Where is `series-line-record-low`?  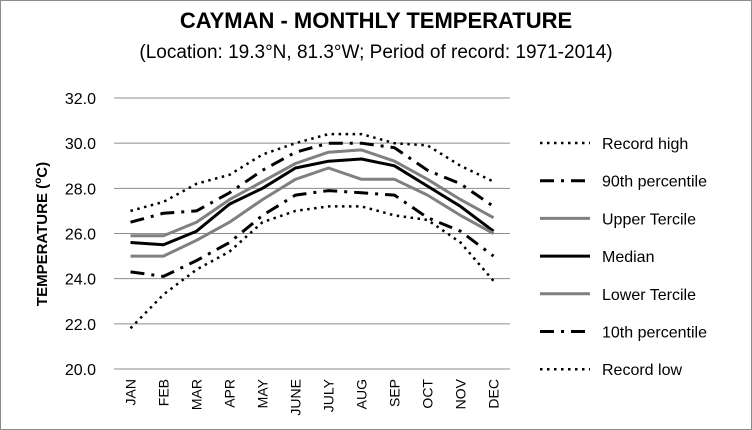 series-line-record-low is located at coordinates (312, 267).